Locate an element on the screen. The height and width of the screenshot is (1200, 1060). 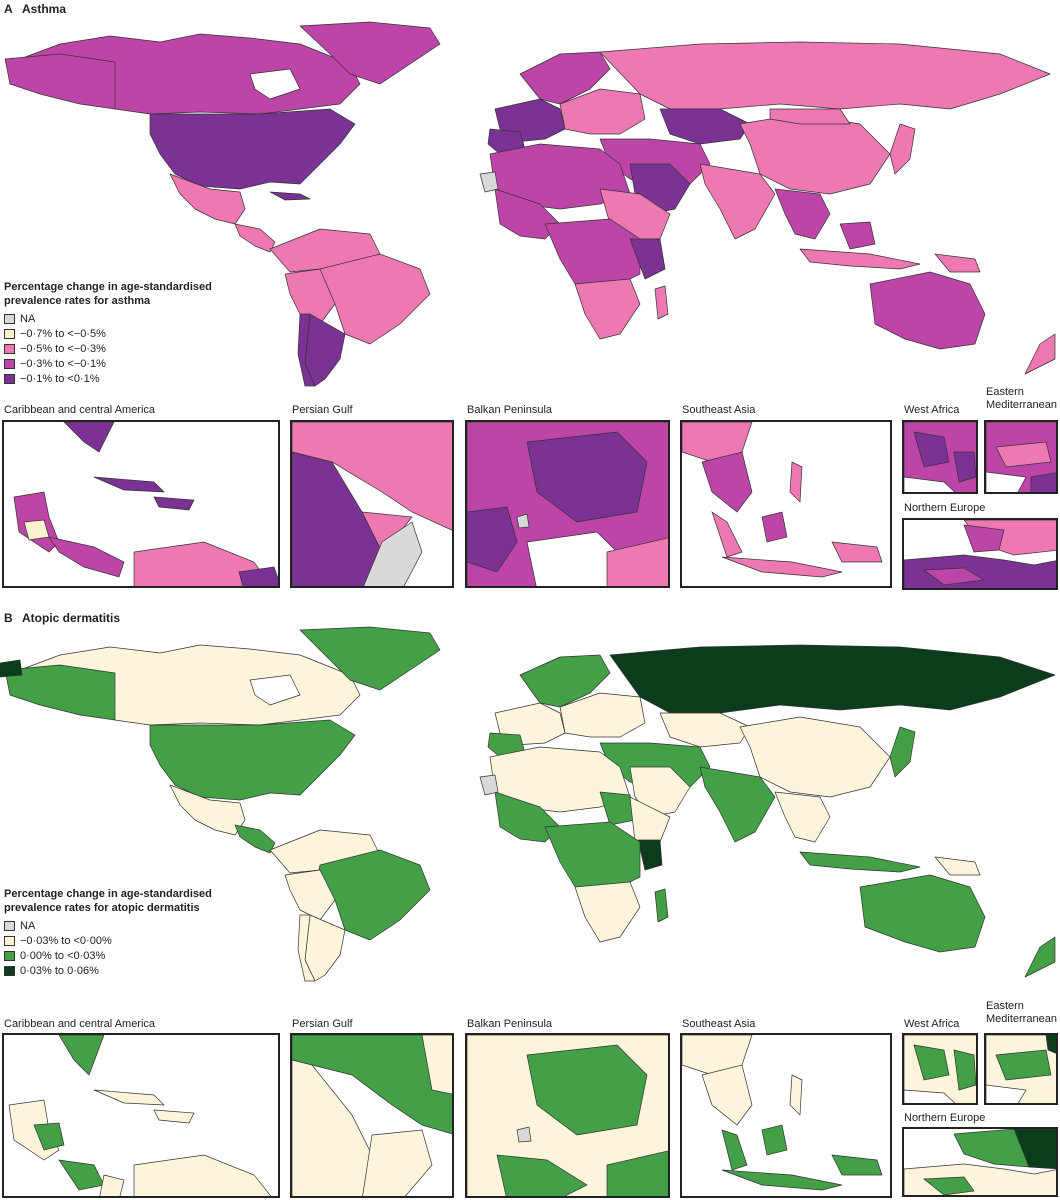
region-alaska is located at coordinates (60, 81).